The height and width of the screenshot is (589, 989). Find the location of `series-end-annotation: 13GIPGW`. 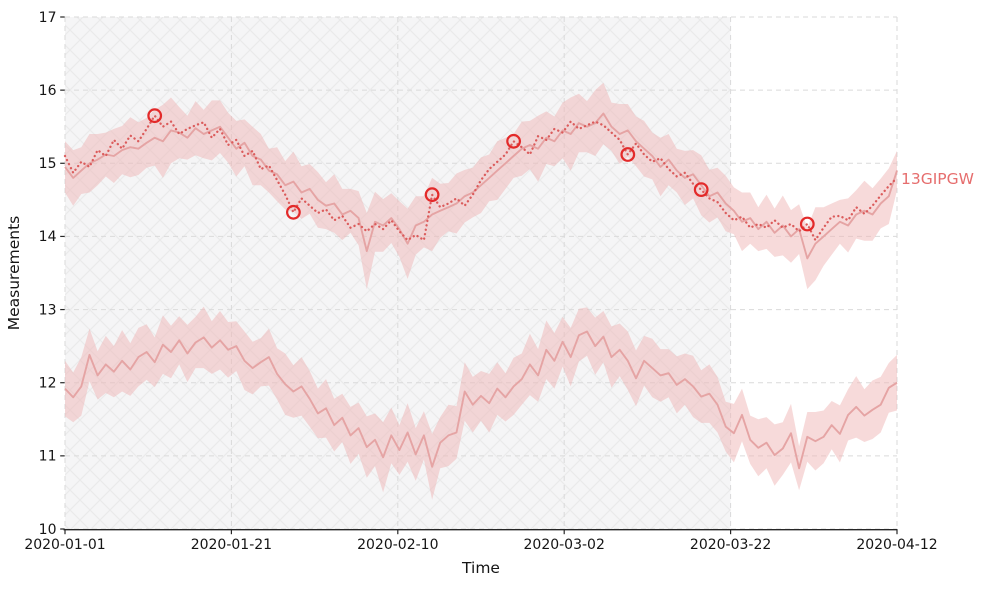

series-end-annotation: 13GIPGW is located at coordinates (937, 179).